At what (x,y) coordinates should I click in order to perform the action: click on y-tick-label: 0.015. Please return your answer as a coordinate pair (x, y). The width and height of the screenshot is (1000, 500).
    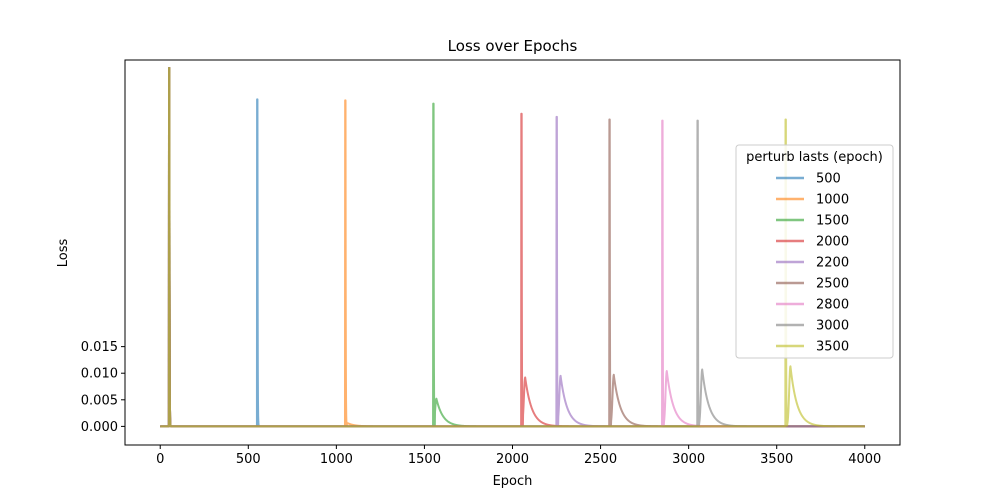
    Looking at the image, I should click on (99, 347).